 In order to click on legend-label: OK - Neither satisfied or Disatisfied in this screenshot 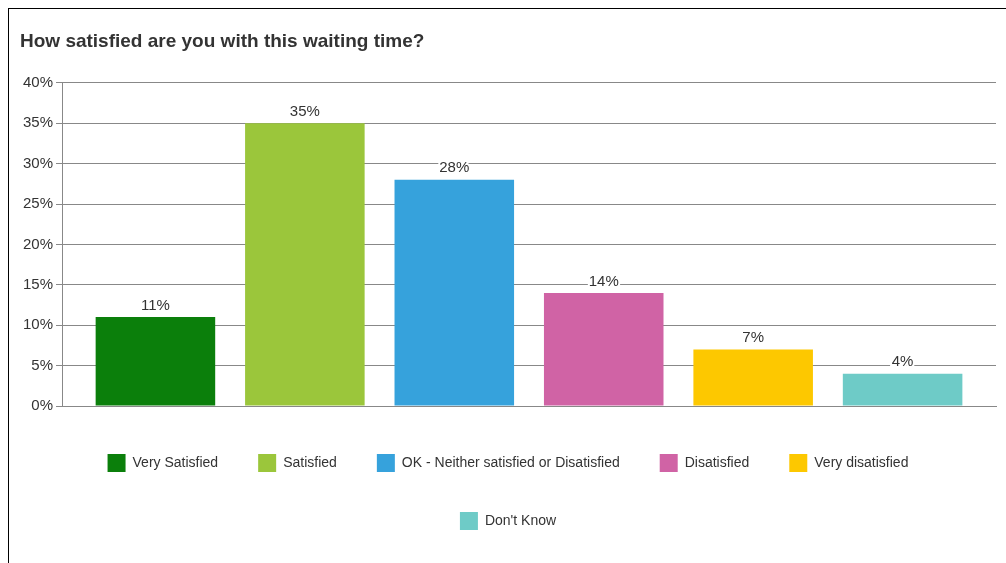, I will do `click(510, 461)`.